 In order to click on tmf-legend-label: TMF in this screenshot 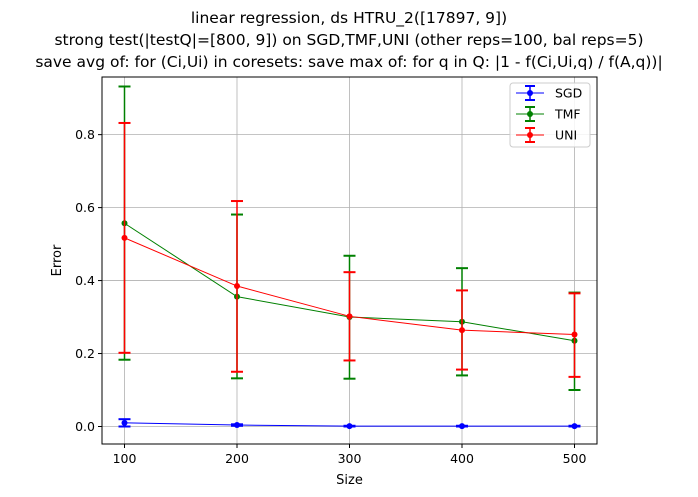, I will do `click(567, 114)`.